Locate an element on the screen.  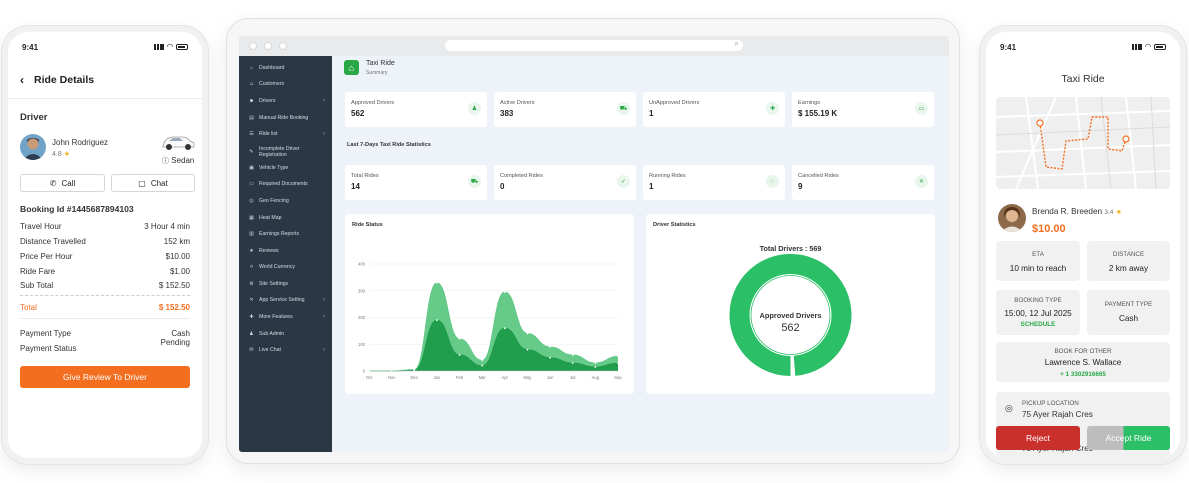
sidebar-item-manual-booking: ▤ Manual Ride Booking is located at coordinates (285, 118).